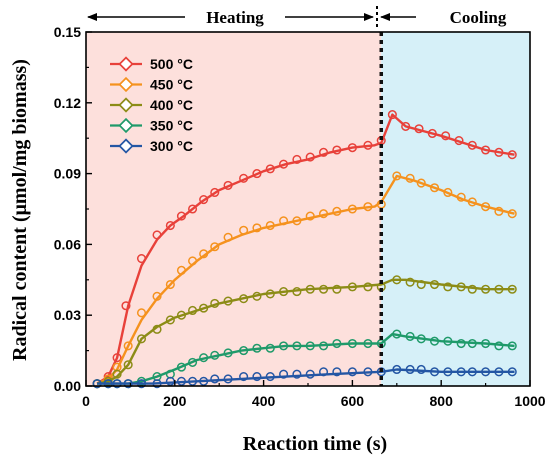  Describe the element at coordinates (67, 315) in the screenshot. I see `y-tick-label: 0.03` at that location.